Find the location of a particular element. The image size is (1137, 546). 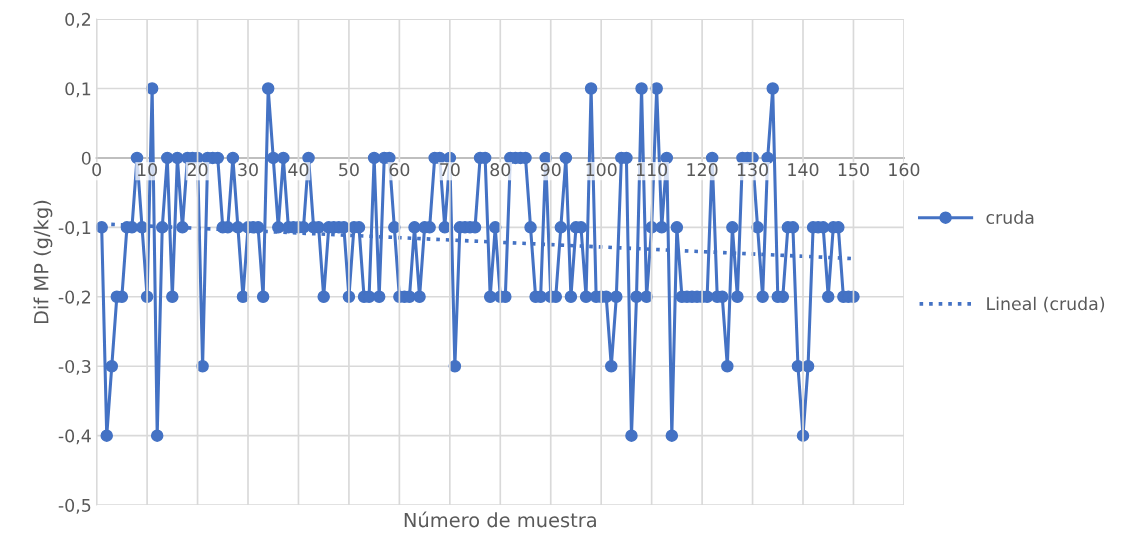

y-tick-label: -0,2 is located at coordinates (74, 298).